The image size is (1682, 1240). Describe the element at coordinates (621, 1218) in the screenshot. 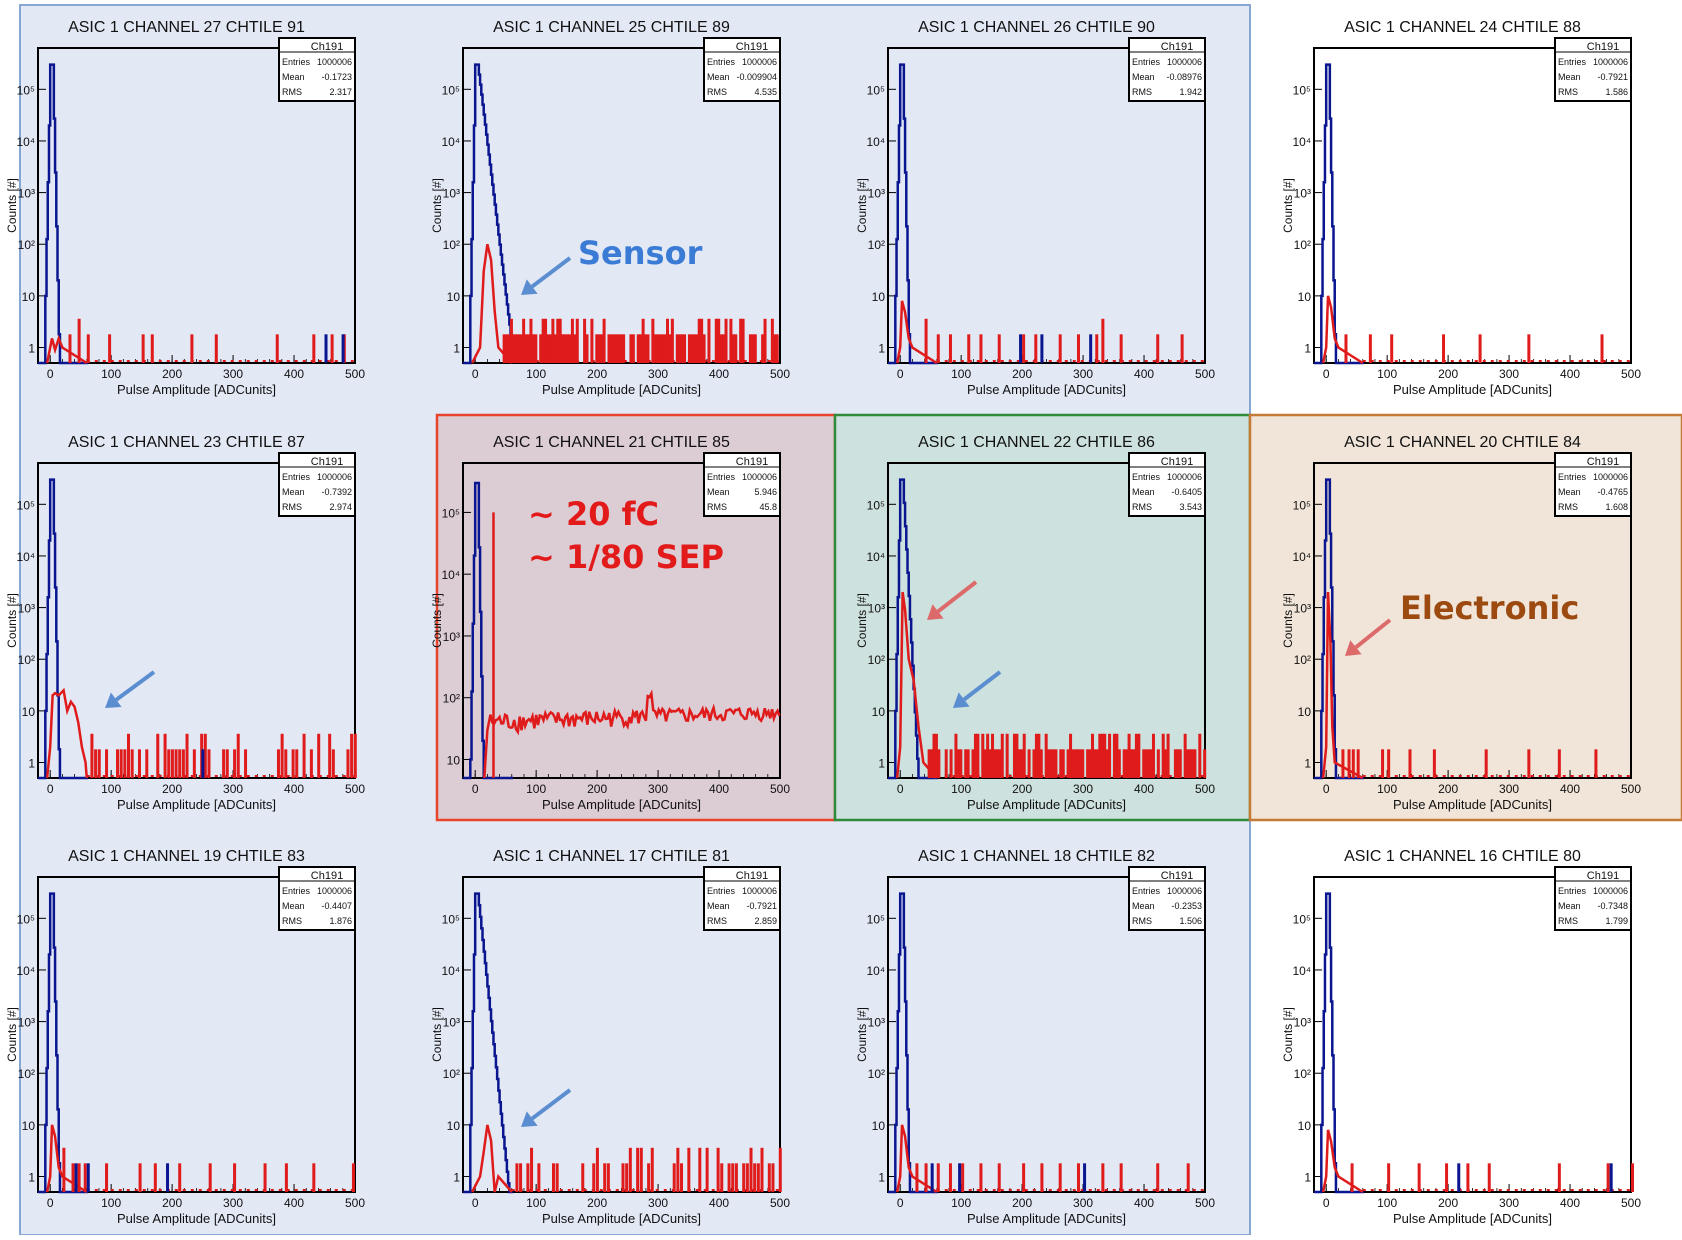

I see `x-axis-label: Pulse Amplitude [ADCunits]` at that location.